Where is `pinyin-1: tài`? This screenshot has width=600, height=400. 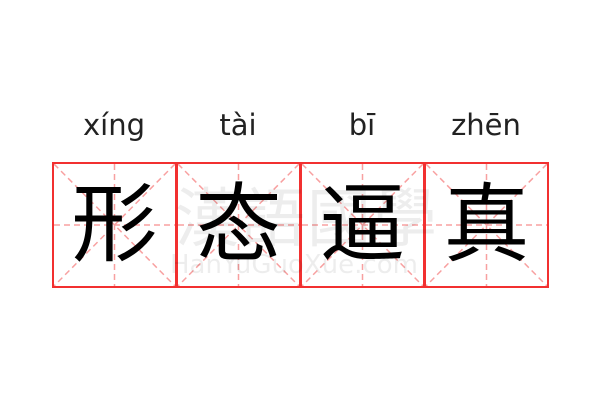
pinyin-1: tài is located at coordinates (238, 125).